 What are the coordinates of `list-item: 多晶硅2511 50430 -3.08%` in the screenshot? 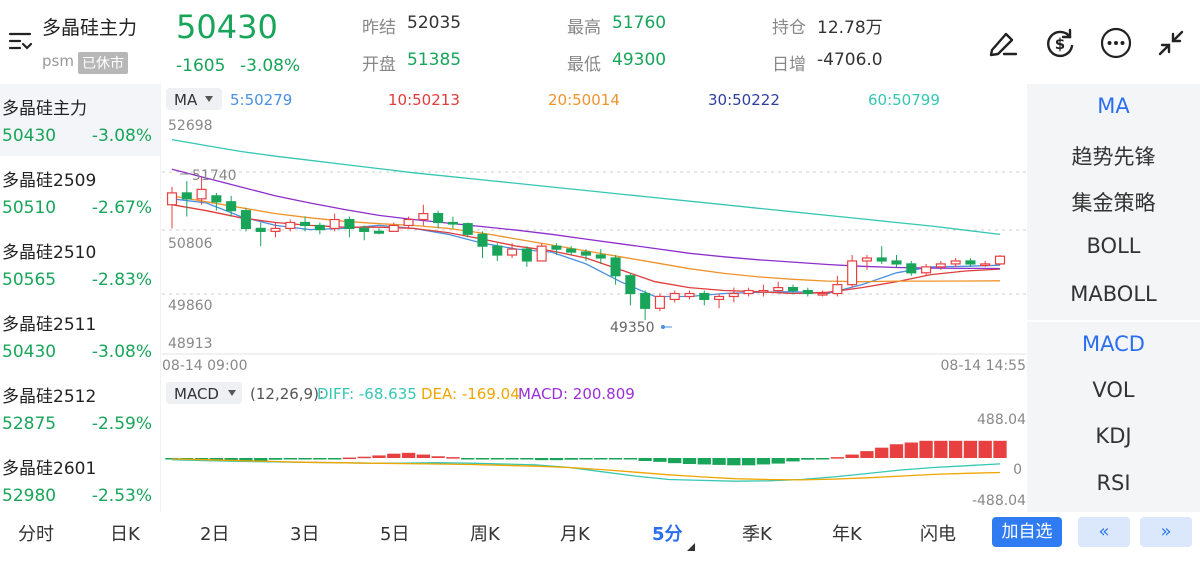 It's located at (80, 336).